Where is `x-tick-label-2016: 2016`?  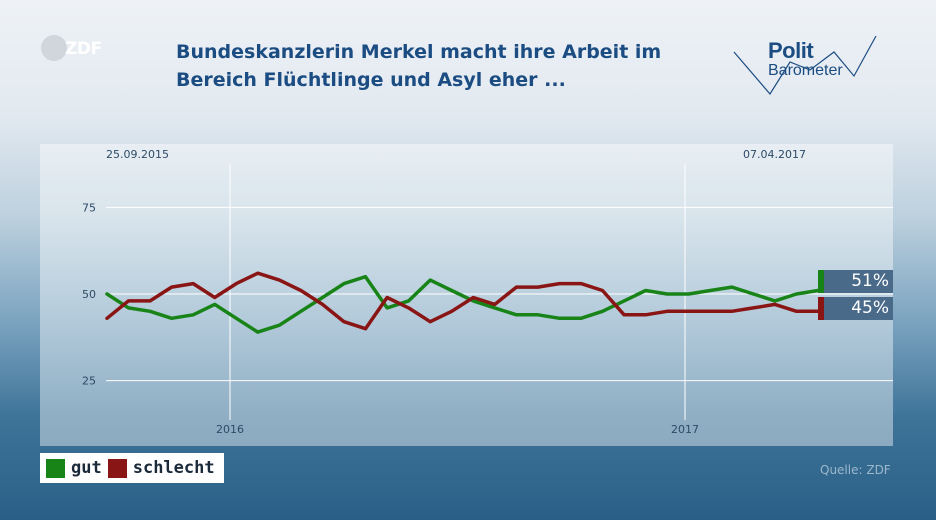 x-tick-label-2016: 2016 is located at coordinates (230, 429).